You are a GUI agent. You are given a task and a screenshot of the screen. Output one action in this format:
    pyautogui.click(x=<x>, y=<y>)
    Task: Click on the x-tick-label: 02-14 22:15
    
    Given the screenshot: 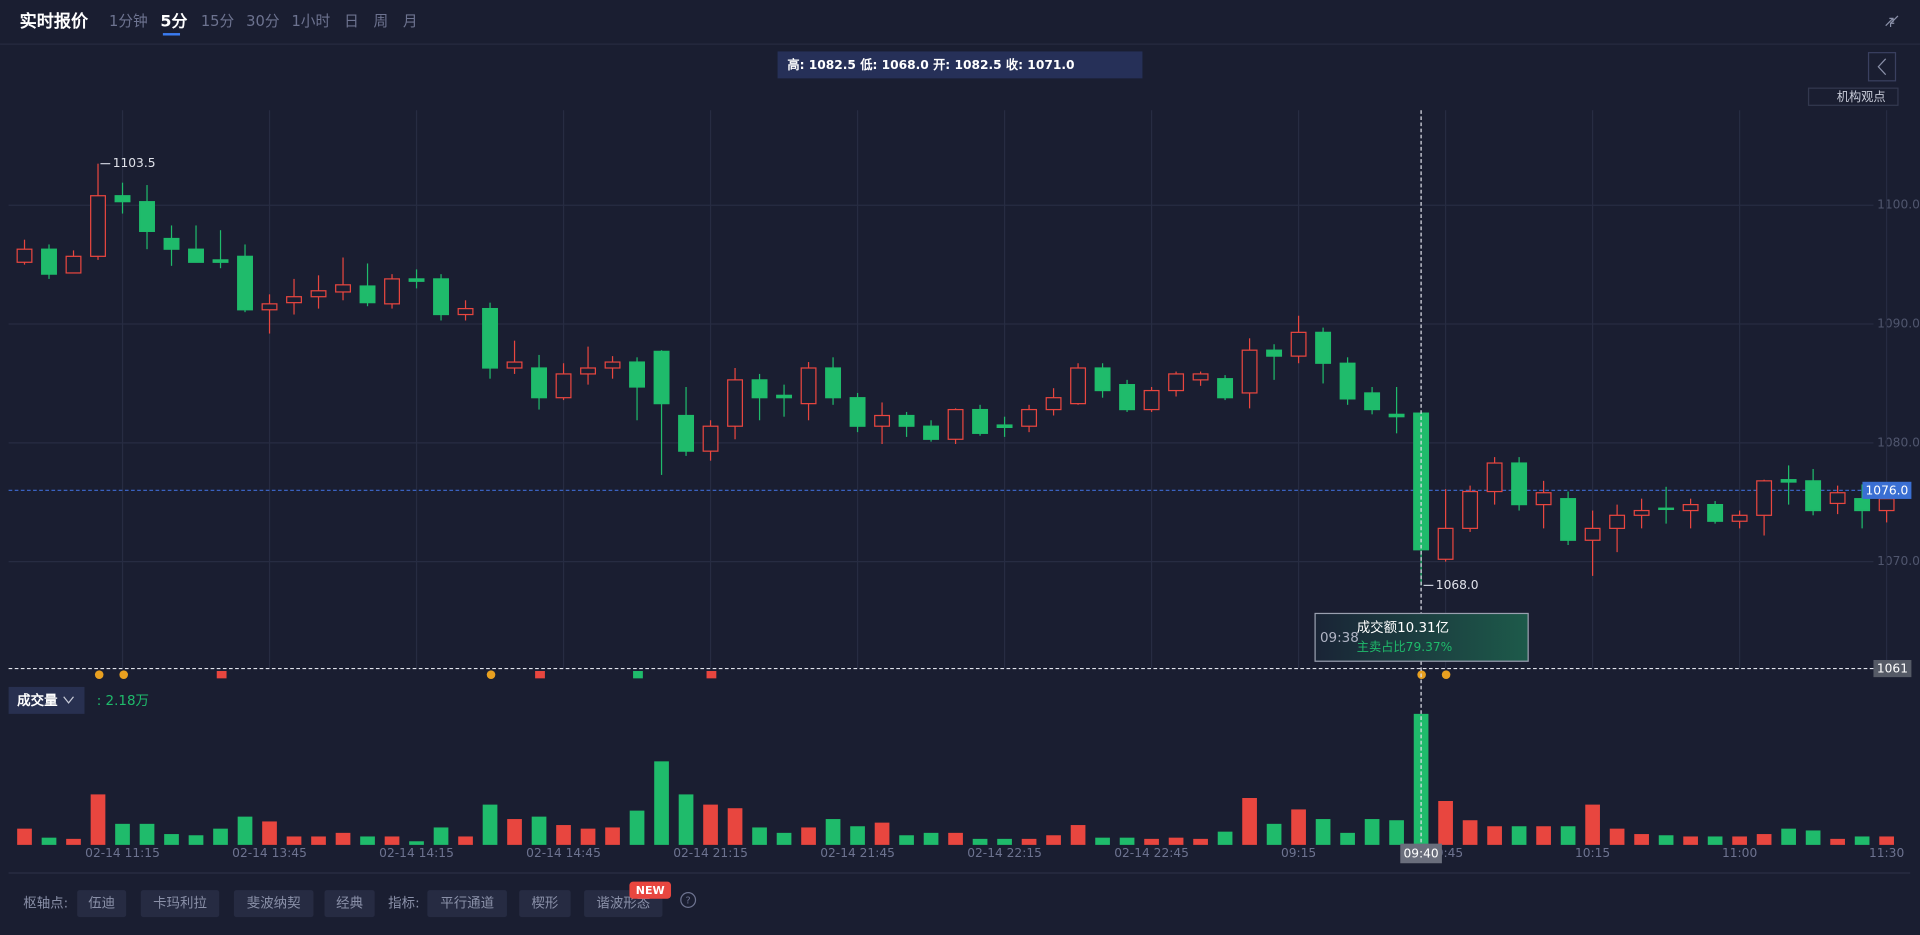 What is the action you would take?
    pyautogui.click(x=1004, y=853)
    